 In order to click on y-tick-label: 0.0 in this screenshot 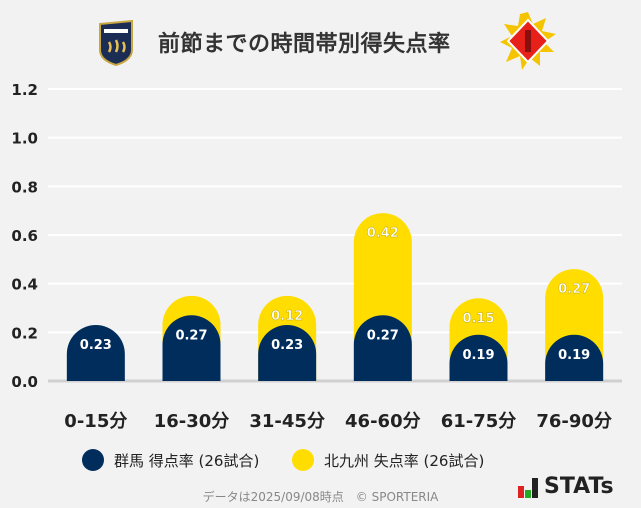, I will do `click(24, 382)`.